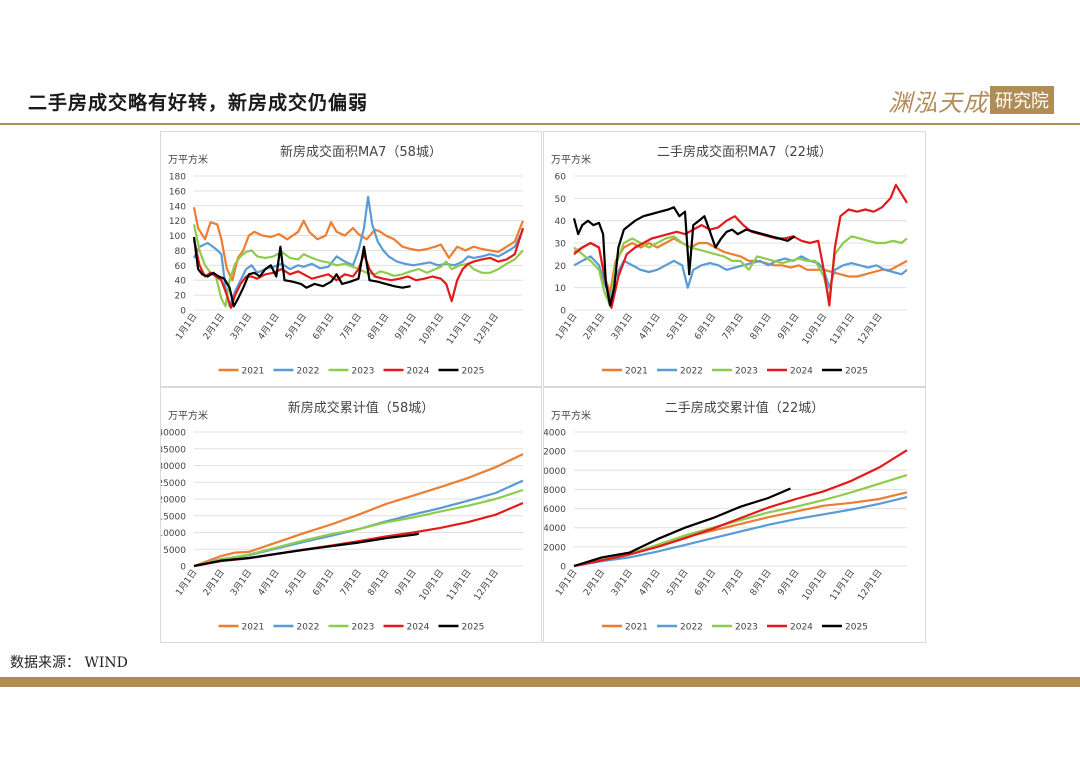  Describe the element at coordinates (173, 450) in the screenshot. I see `y-tick-label: 35000` at that location.